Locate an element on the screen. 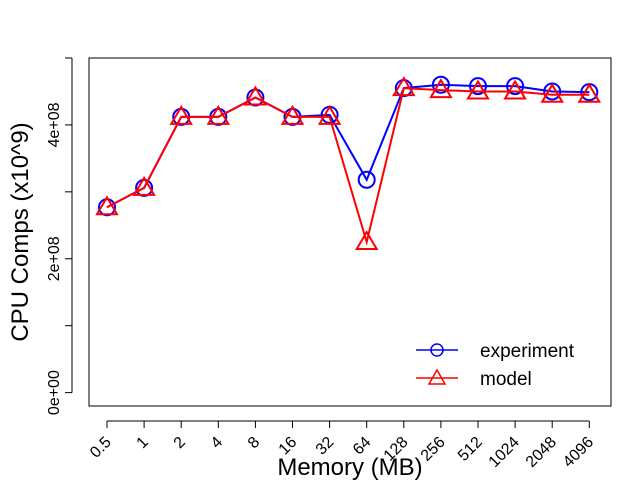 The width and height of the screenshot is (640, 480). y-axis-title: CPU Comps (x10^9) is located at coordinates (20, 231).